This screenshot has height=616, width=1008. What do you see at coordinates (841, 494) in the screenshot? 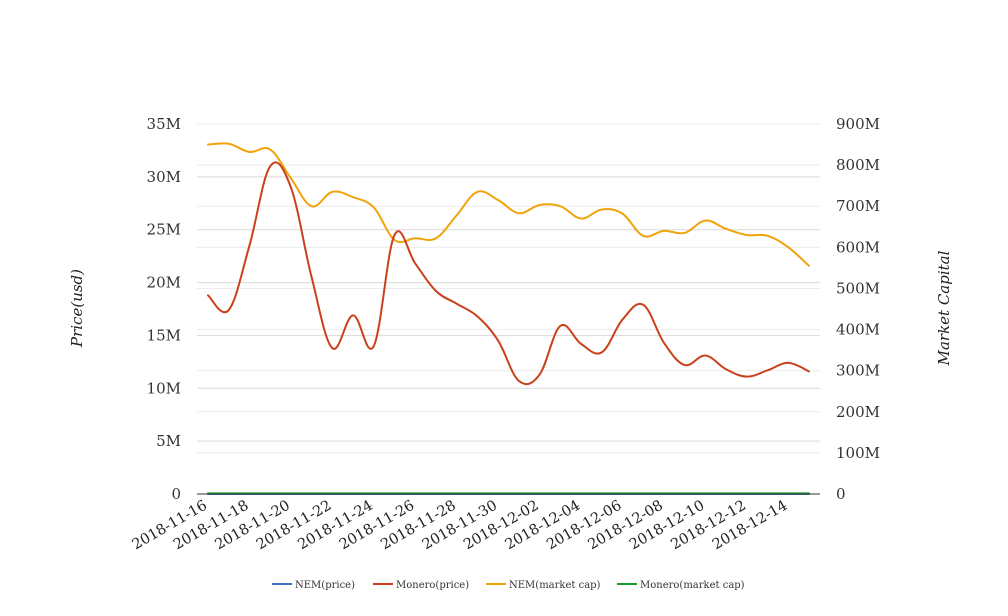
I see `right-y-tick-label: 0` at bounding box center [841, 494].